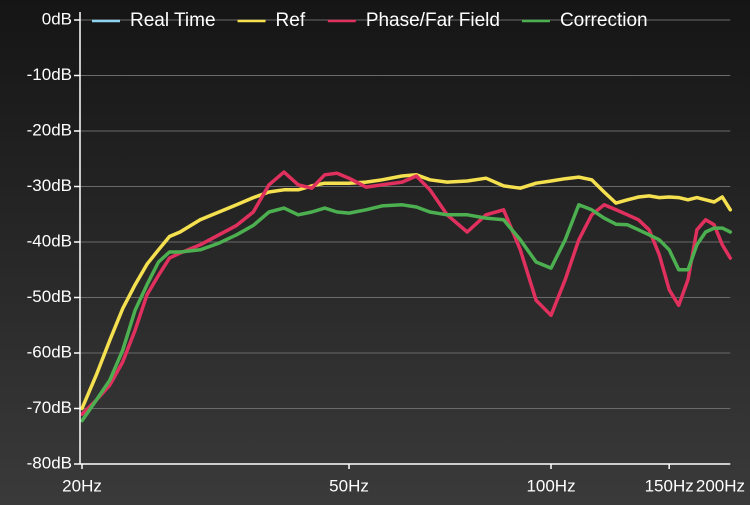 This screenshot has height=505, width=750. I want to click on y-tick-label: -30dB, so click(49, 185).